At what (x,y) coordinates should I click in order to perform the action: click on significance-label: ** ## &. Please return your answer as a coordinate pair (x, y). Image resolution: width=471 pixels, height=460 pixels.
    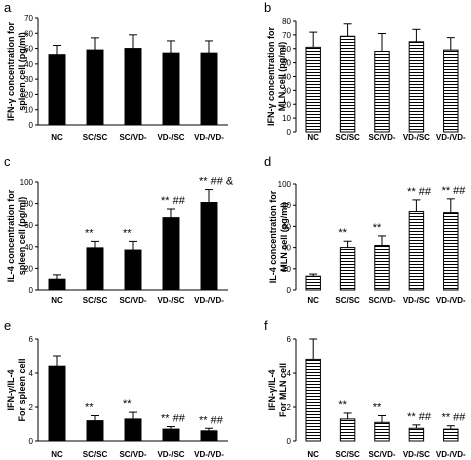
    Looking at the image, I should click on (216, 182).